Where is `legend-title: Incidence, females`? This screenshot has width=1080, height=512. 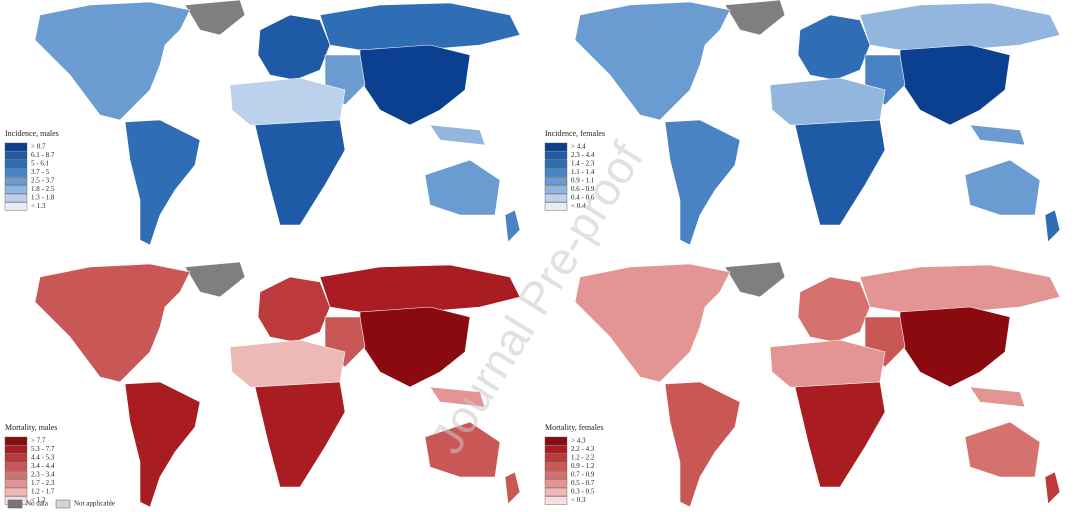 legend-title: Incidence, females is located at coordinates (575, 133).